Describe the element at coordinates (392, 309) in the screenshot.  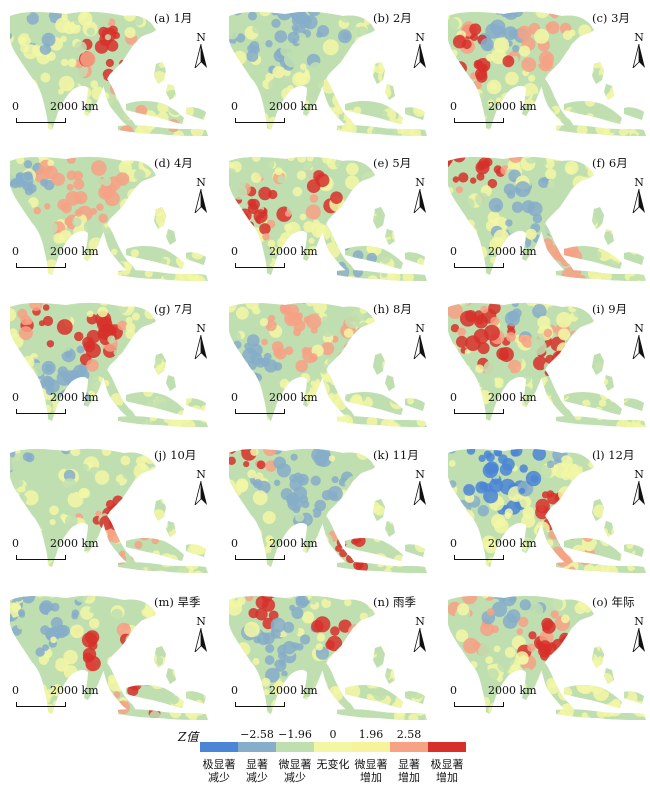
I see `panel-label: (h) 8月` at that location.